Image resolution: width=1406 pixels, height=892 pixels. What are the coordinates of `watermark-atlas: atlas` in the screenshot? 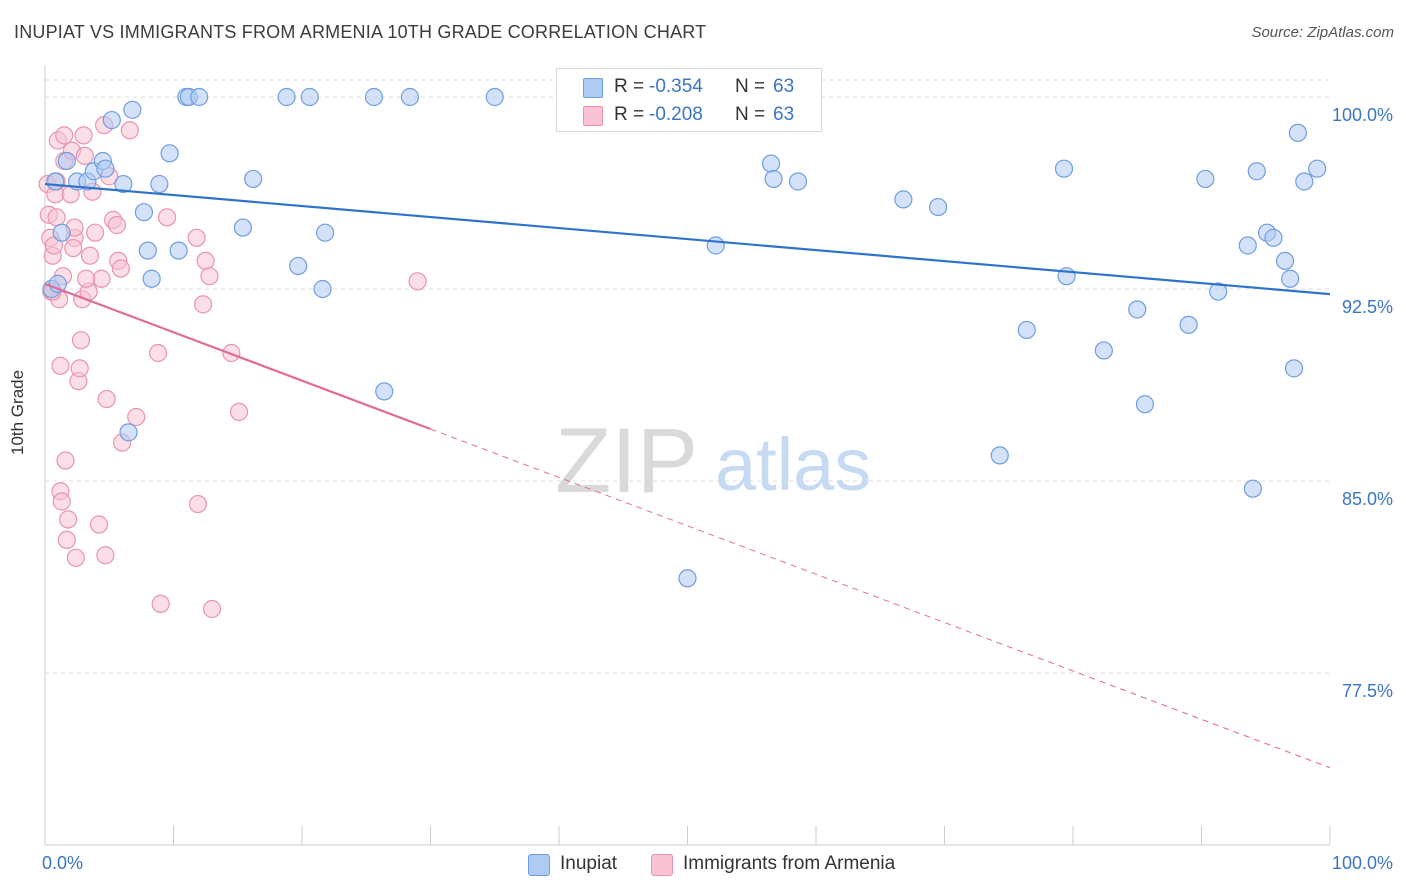 It's located at (793, 464).